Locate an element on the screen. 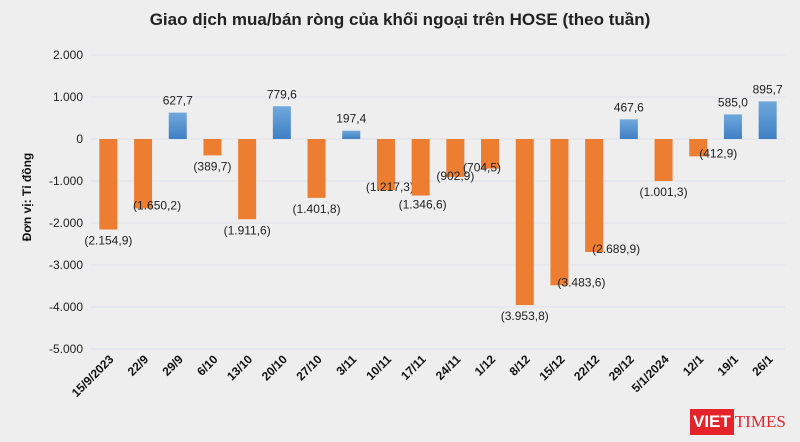 This screenshot has width=800, height=442. data-label: 467,6 is located at coordinates (629, 107).